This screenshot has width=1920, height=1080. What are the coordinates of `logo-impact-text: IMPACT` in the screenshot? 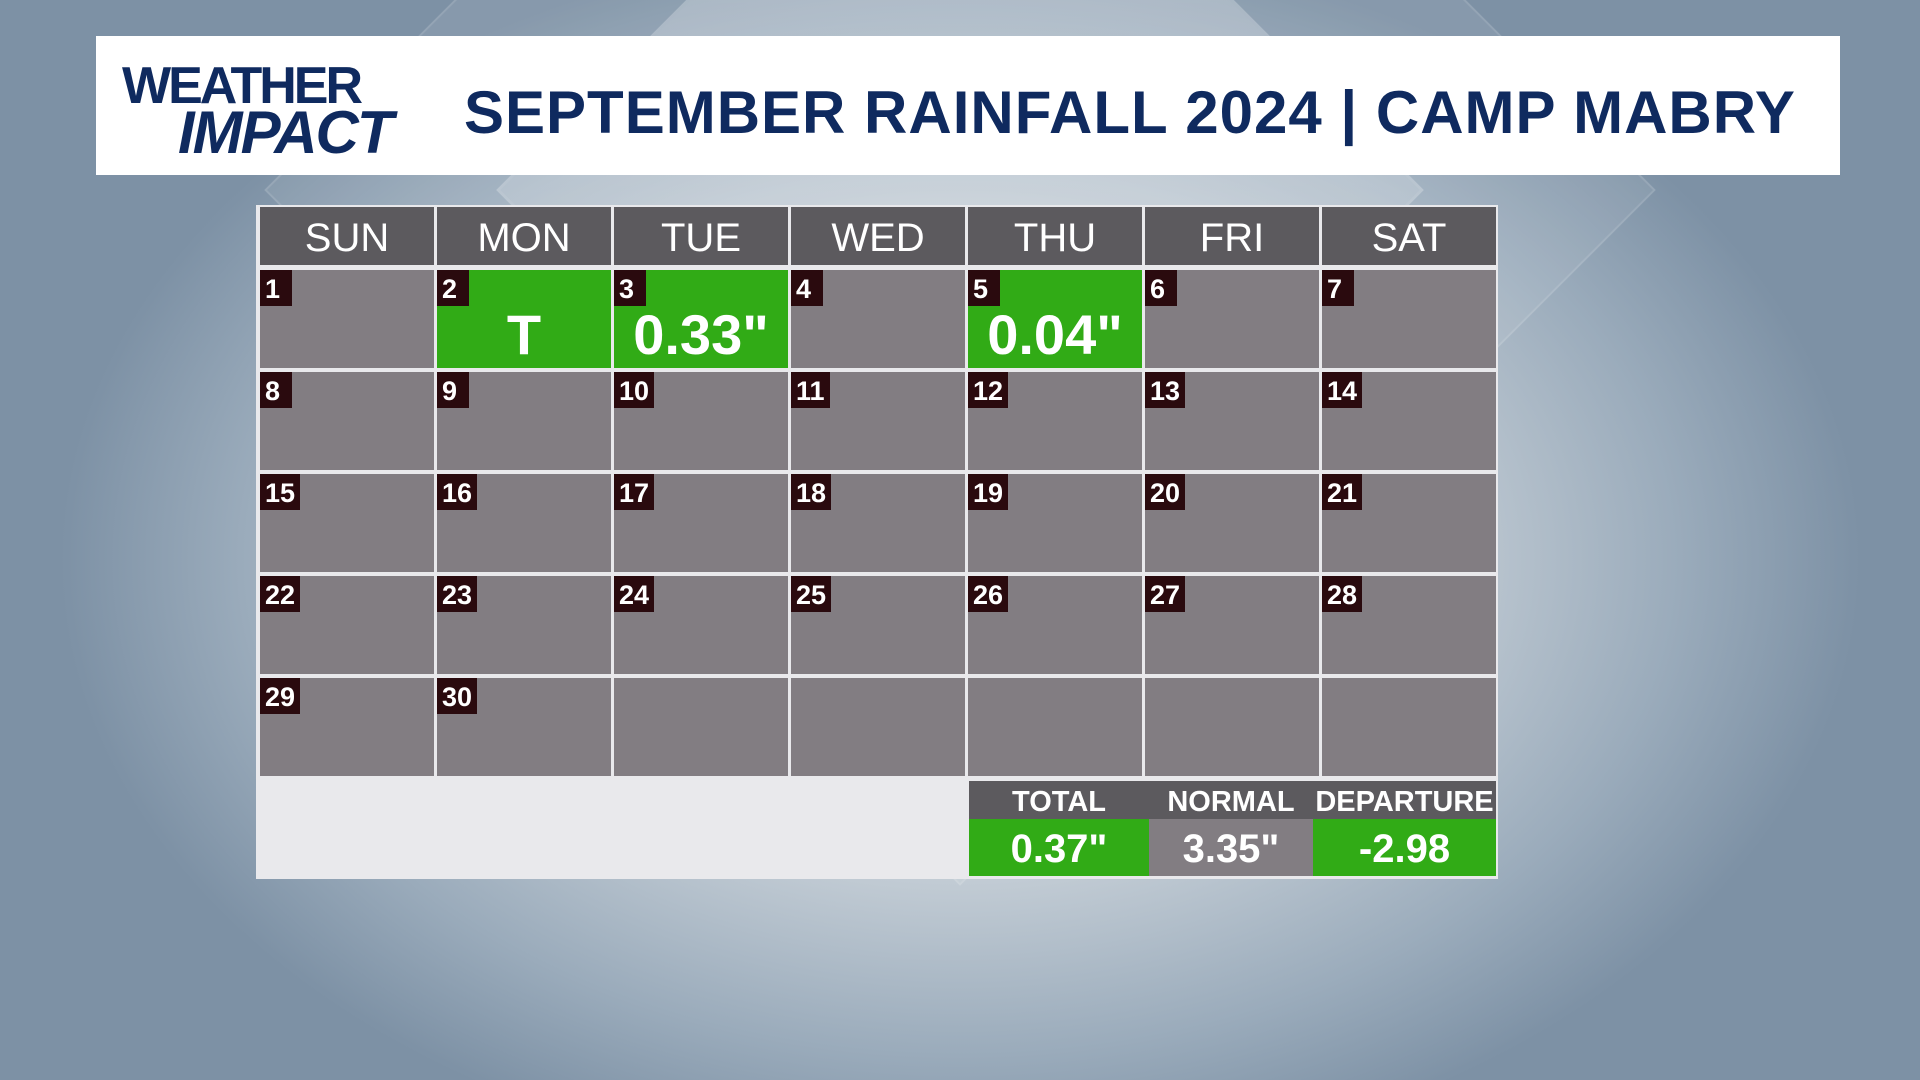 It's located at (286, 132).